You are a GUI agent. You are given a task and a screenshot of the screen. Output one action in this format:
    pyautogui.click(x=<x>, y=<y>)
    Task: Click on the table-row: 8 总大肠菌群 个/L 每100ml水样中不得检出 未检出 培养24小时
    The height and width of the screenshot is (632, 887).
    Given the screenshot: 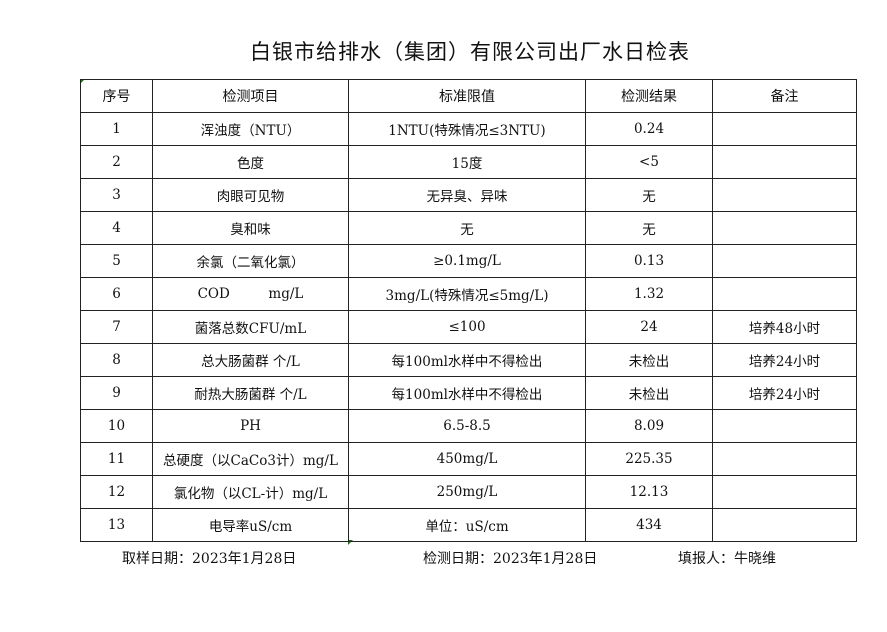 What is the action you would take?
    pyautogui.click(x=468, y=360)
    